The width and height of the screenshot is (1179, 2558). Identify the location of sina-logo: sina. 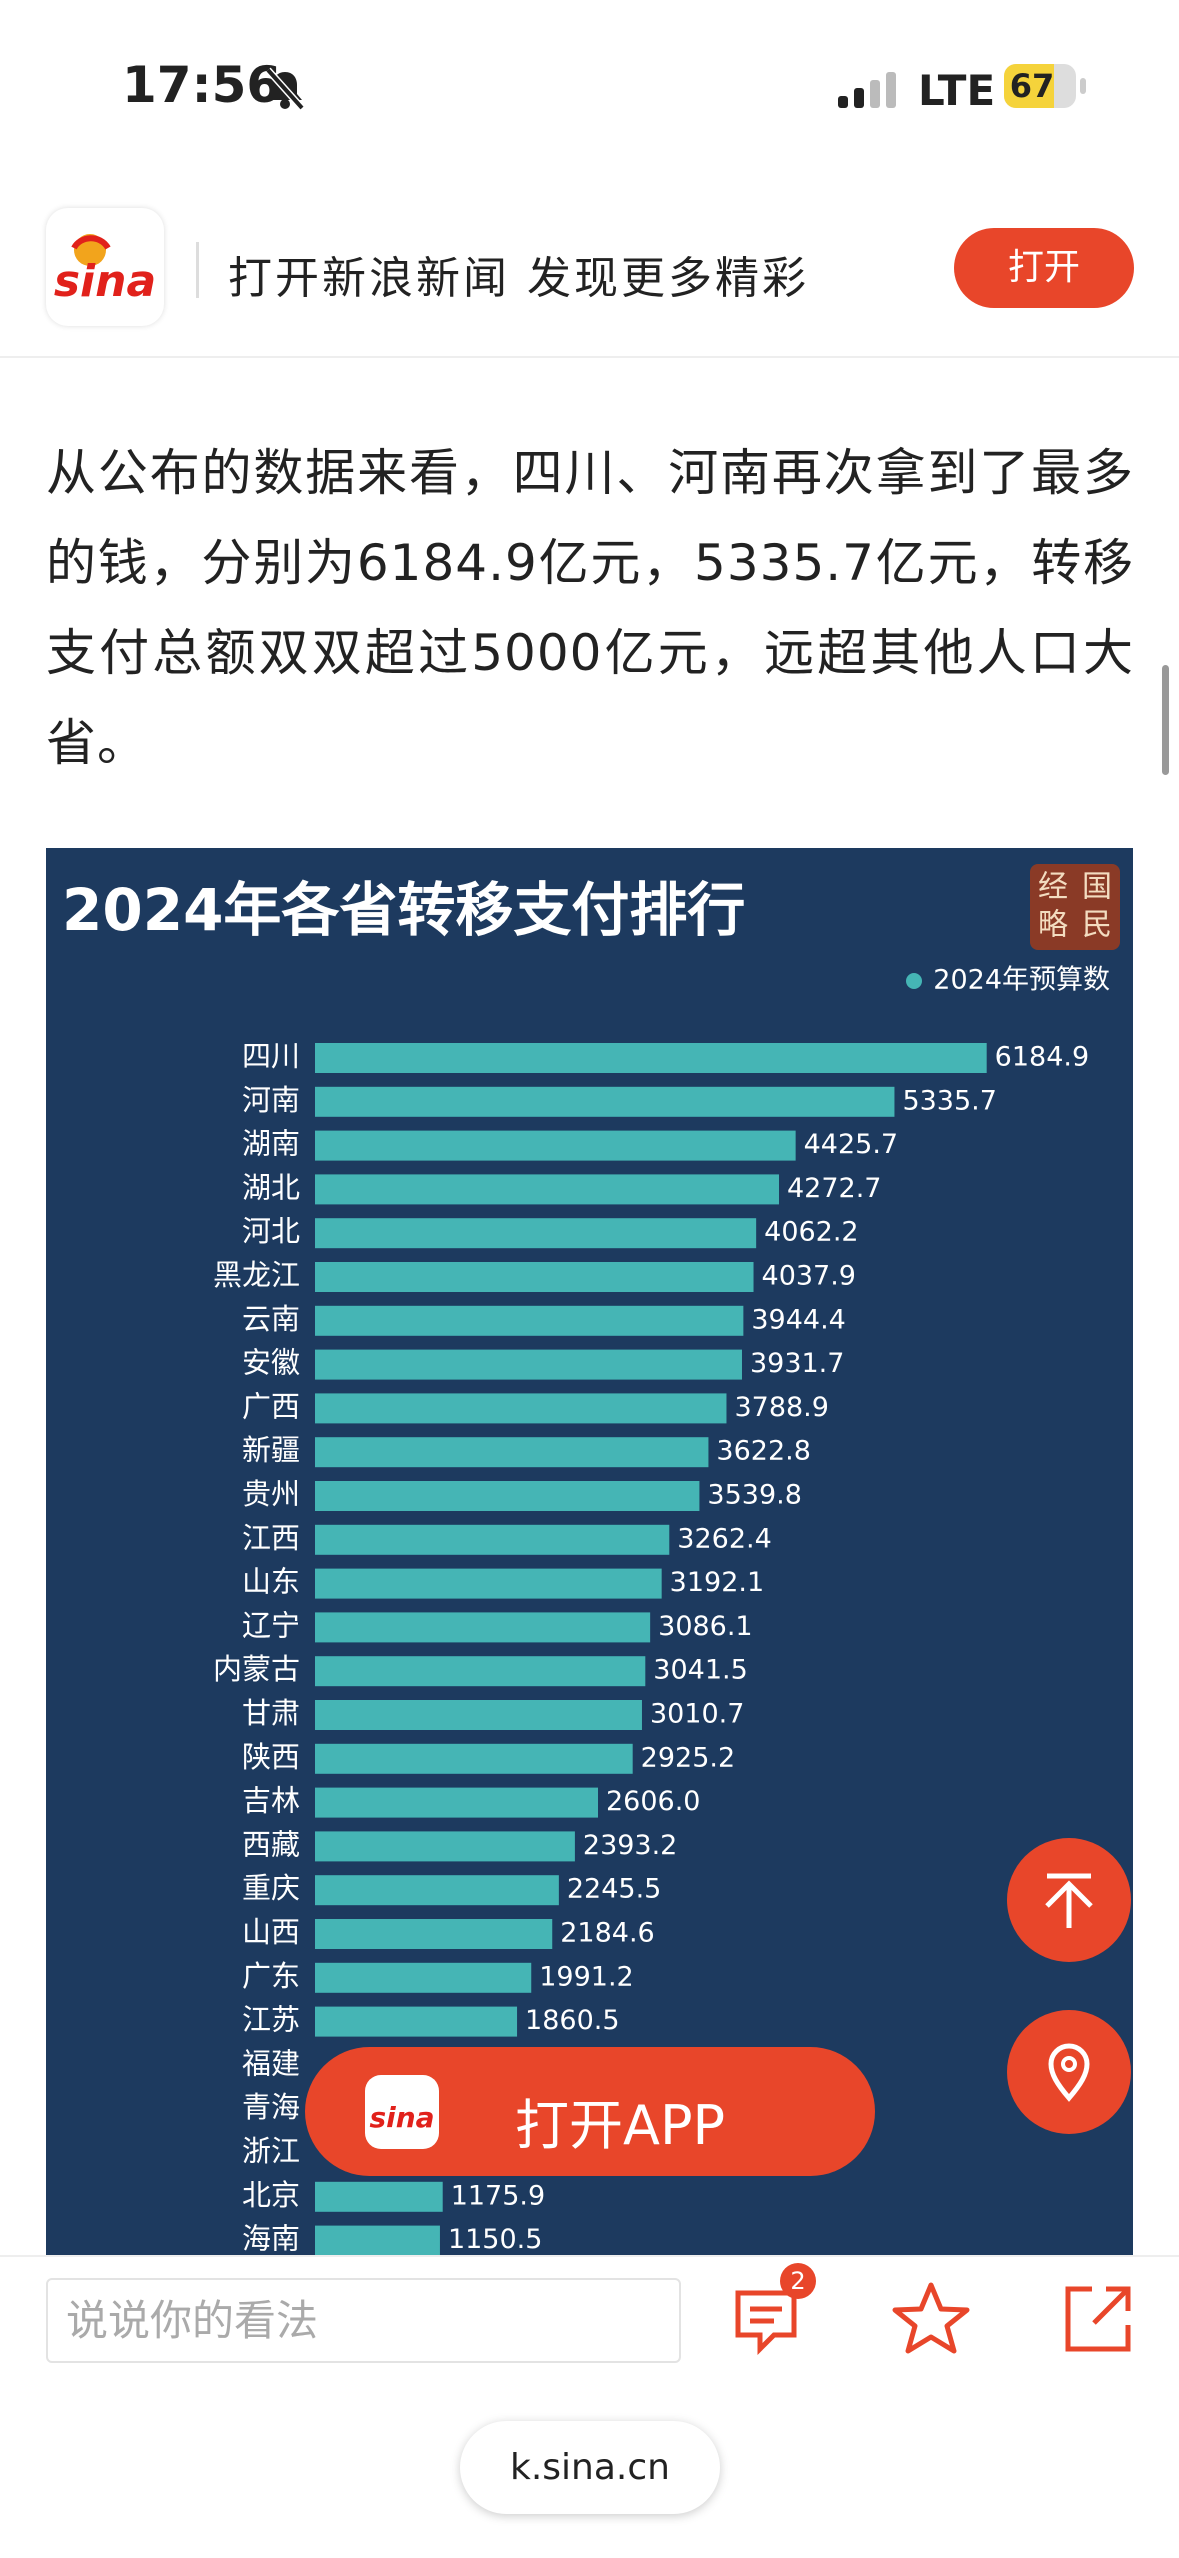
(105, 267).